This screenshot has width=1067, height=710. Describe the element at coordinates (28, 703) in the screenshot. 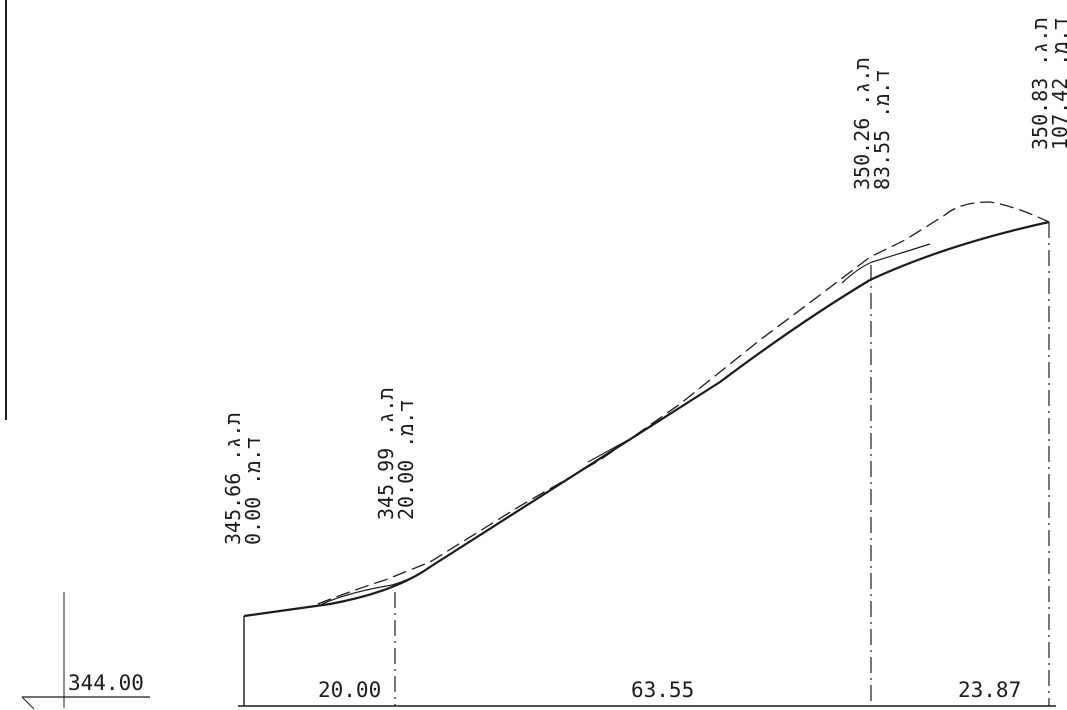

I see `datum-leader-slash` at that location.